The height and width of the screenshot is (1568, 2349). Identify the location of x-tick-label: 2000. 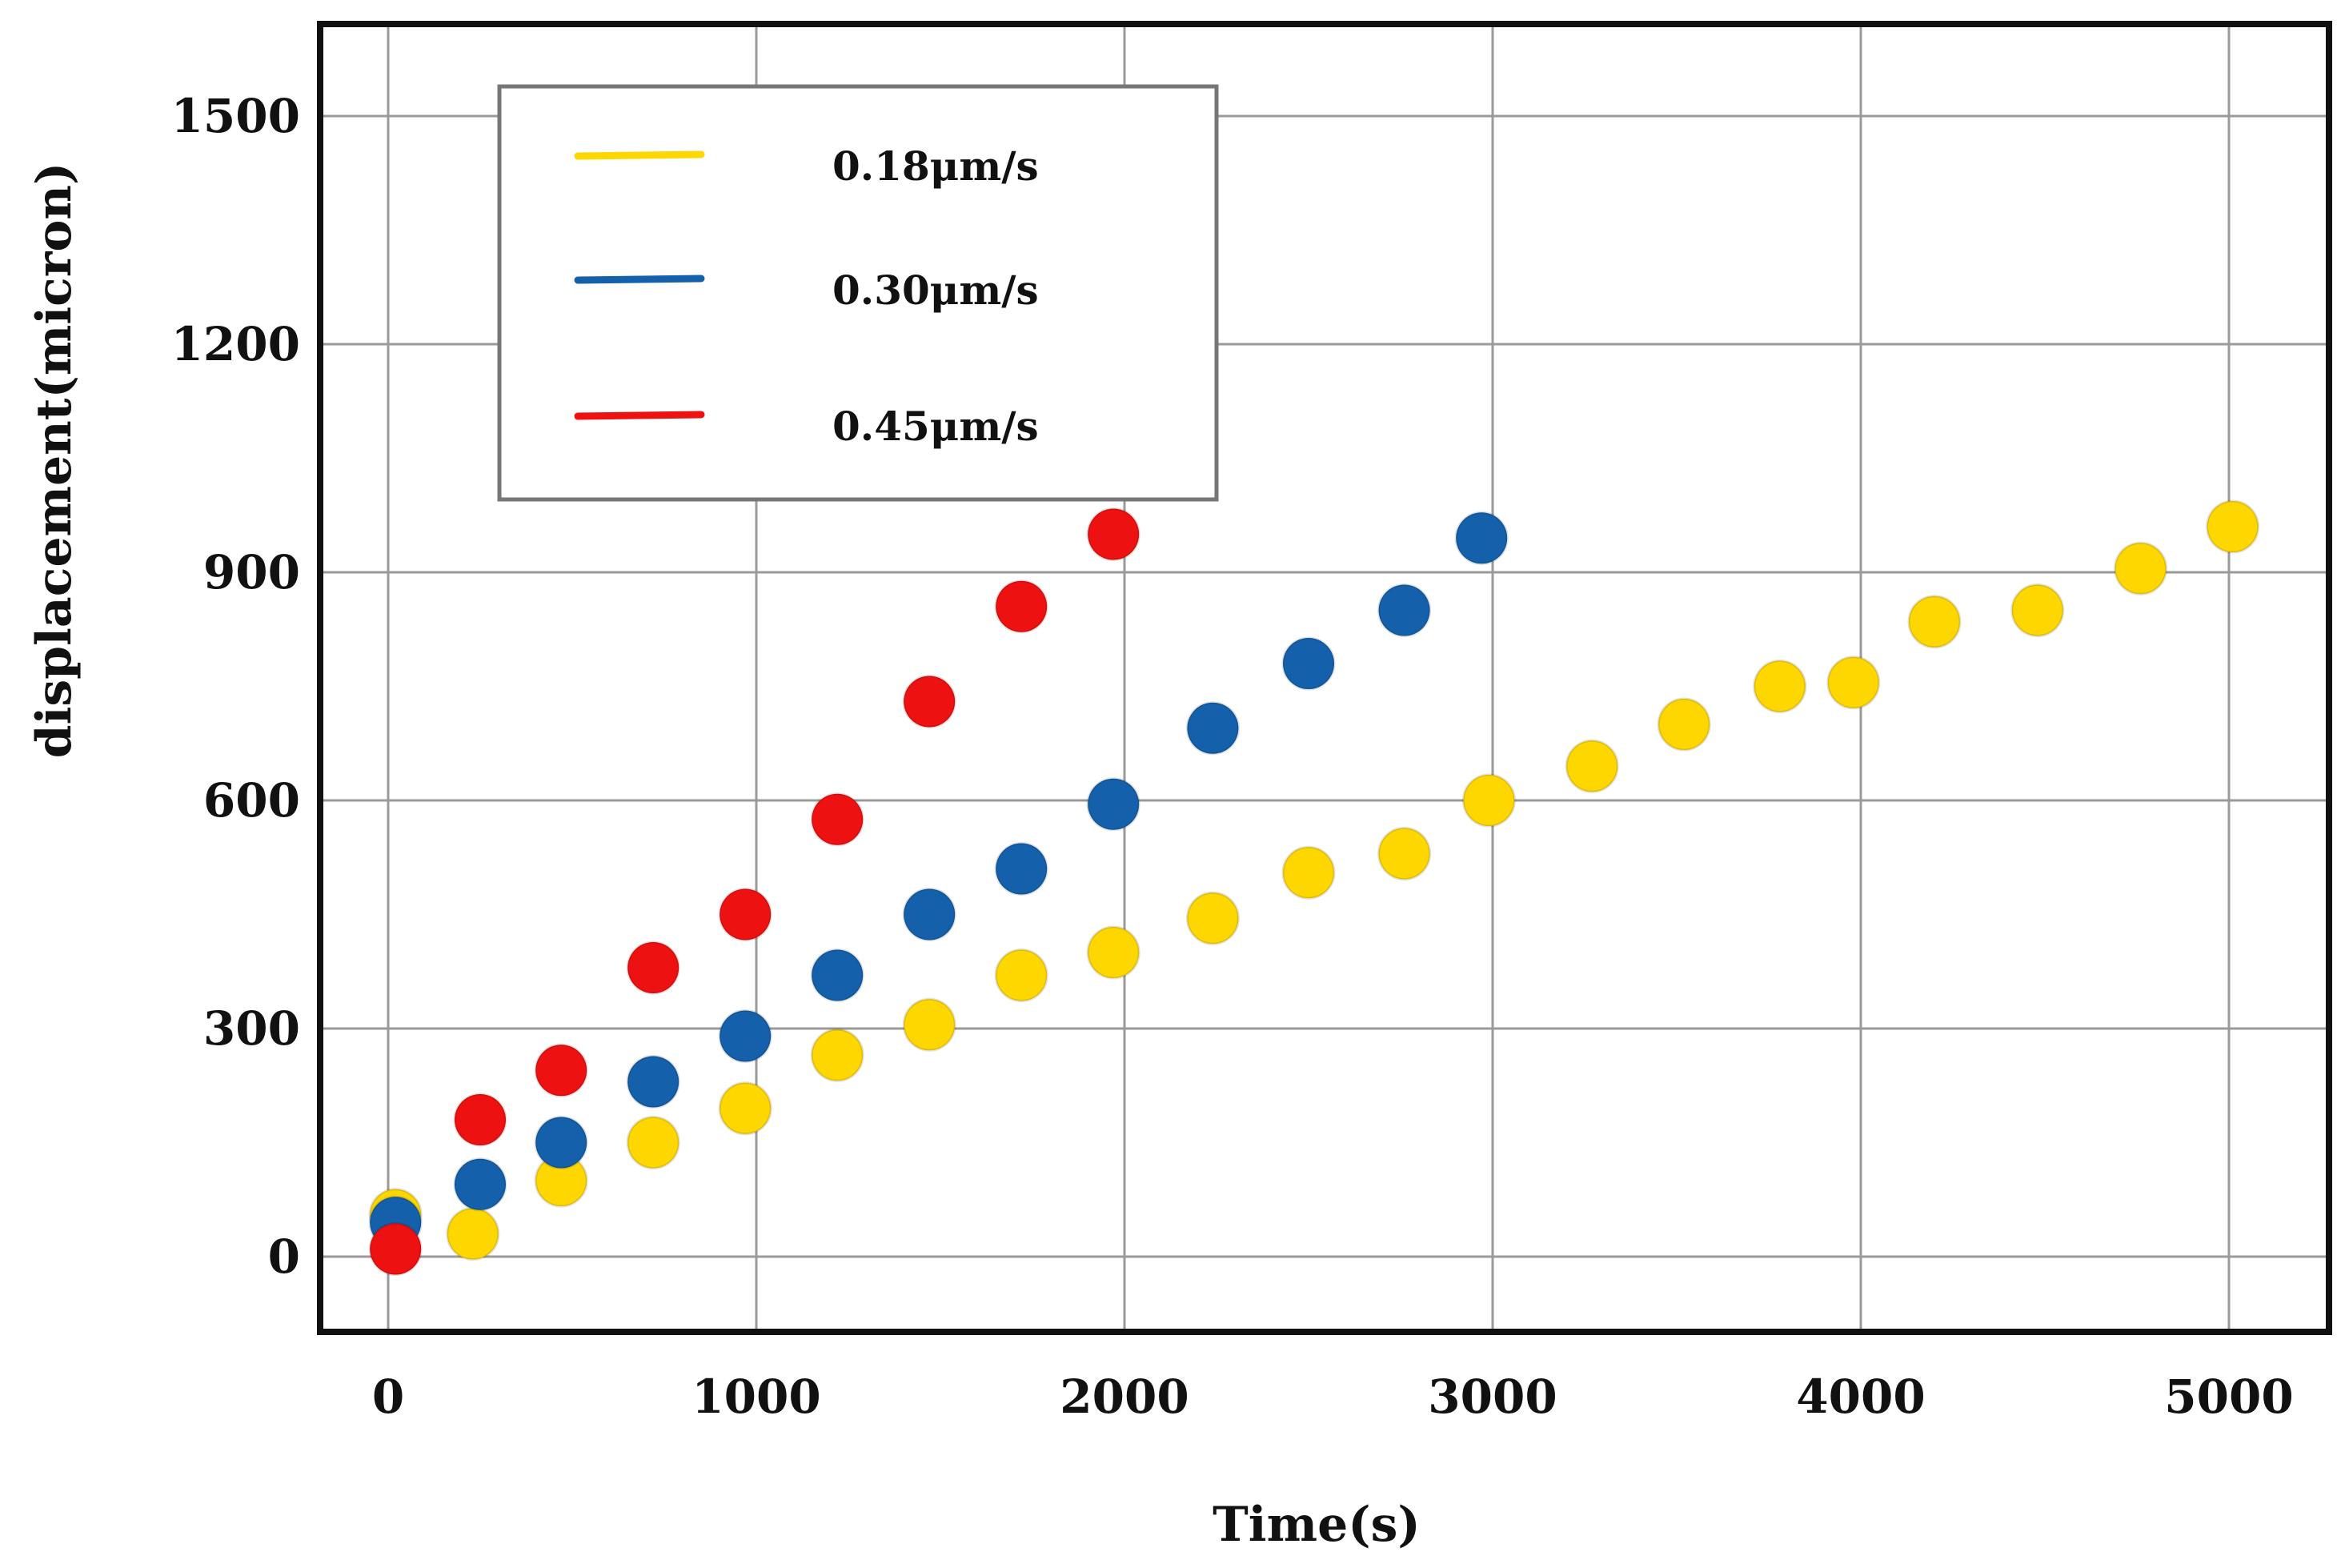
(1124, 1396).